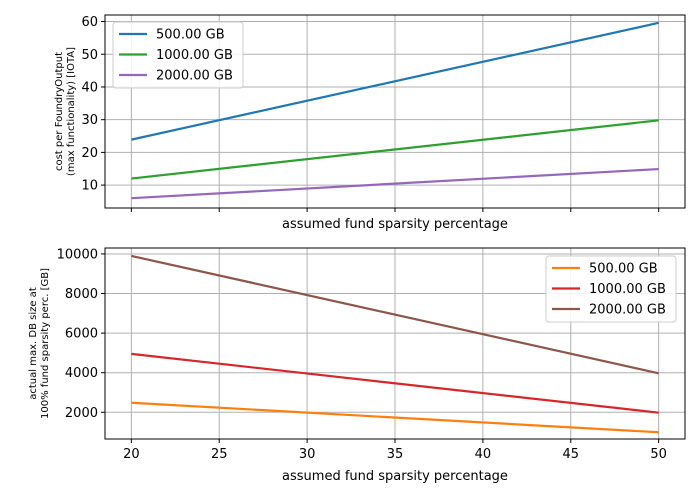 This screenshot has width=700, height=500. What do you see at coordinates (658, 454) in the screenshot?
I see `x-tick-label: 50` at bounding box center [658, 454].